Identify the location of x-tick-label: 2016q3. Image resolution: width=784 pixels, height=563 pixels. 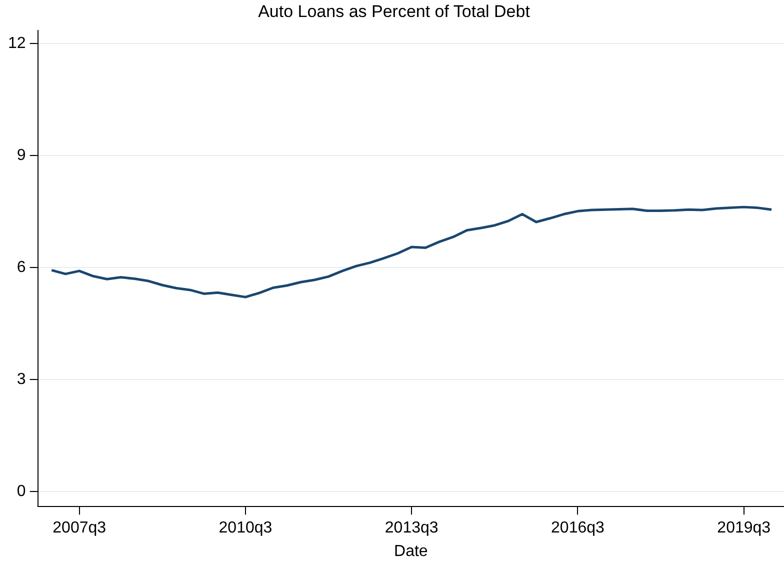
(578, 528).